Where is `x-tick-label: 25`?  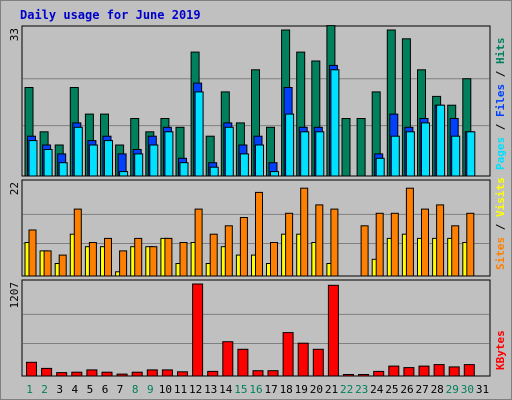 x-tick-label: 25 is located at coordinates (391, 389).